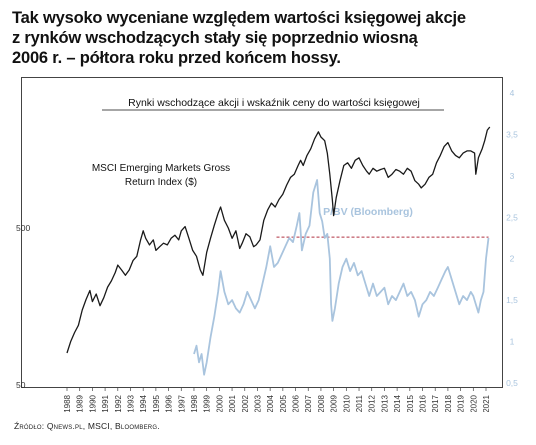  What do you see at coordinates (194, 403) in the screenshot?
I see `x-tick-label: 1998` at bounding box center [194, 403].